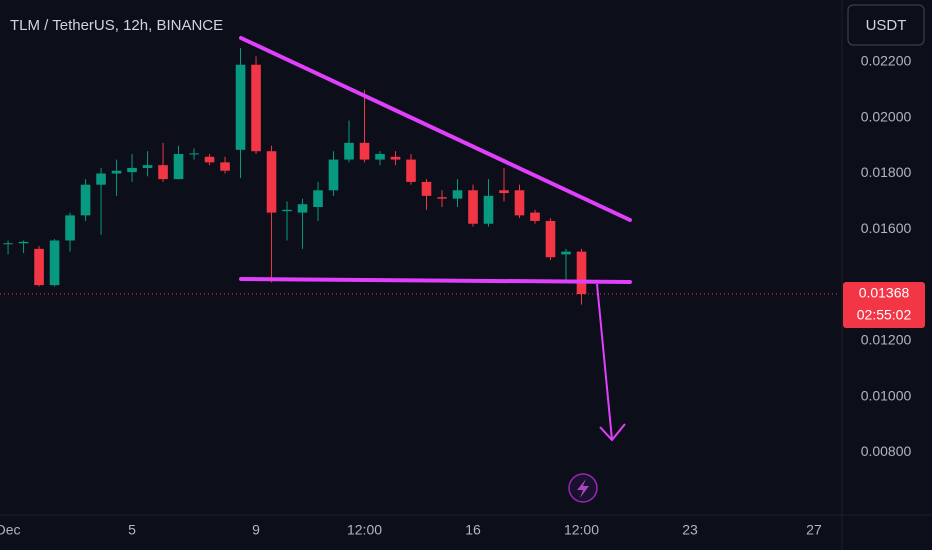 This screenshot has width=932, height=550. I want to click on x-tick-label: 23, so click(690, 530).